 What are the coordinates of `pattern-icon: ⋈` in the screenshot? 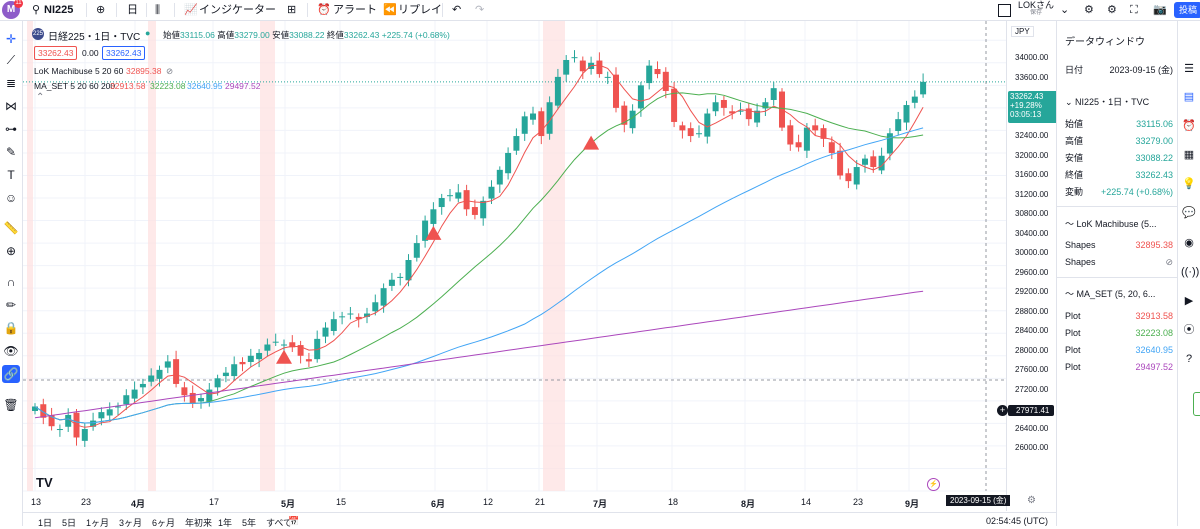 It's located at (11, 106).